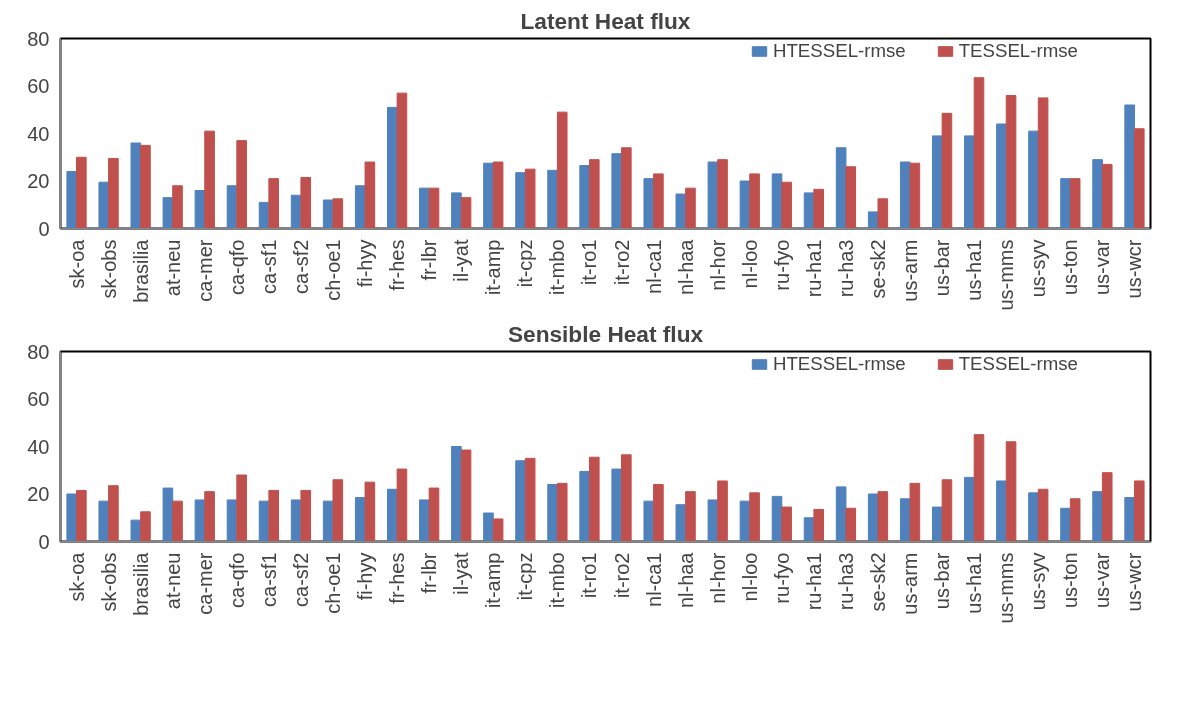 The width and height of the screenshot is (1179, 726). What do you see at coordinates (1038, 268) in the screenshot?
I see `x-tick-label: us-syv` at bounding box center [1038, 268].